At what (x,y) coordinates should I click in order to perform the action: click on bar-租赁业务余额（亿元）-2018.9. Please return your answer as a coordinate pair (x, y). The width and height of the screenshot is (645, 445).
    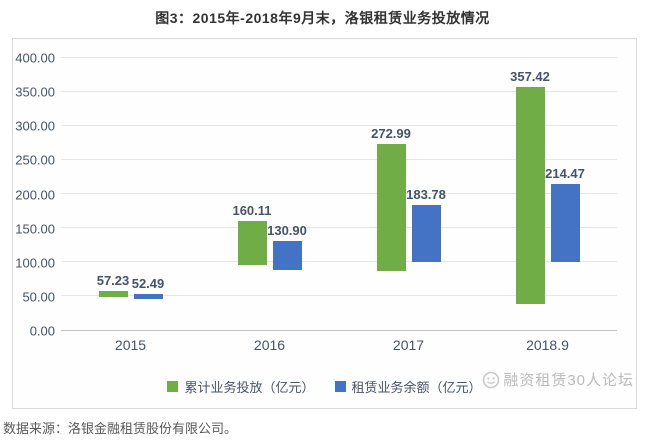
    Looking at the image, I should click on (565, 223).